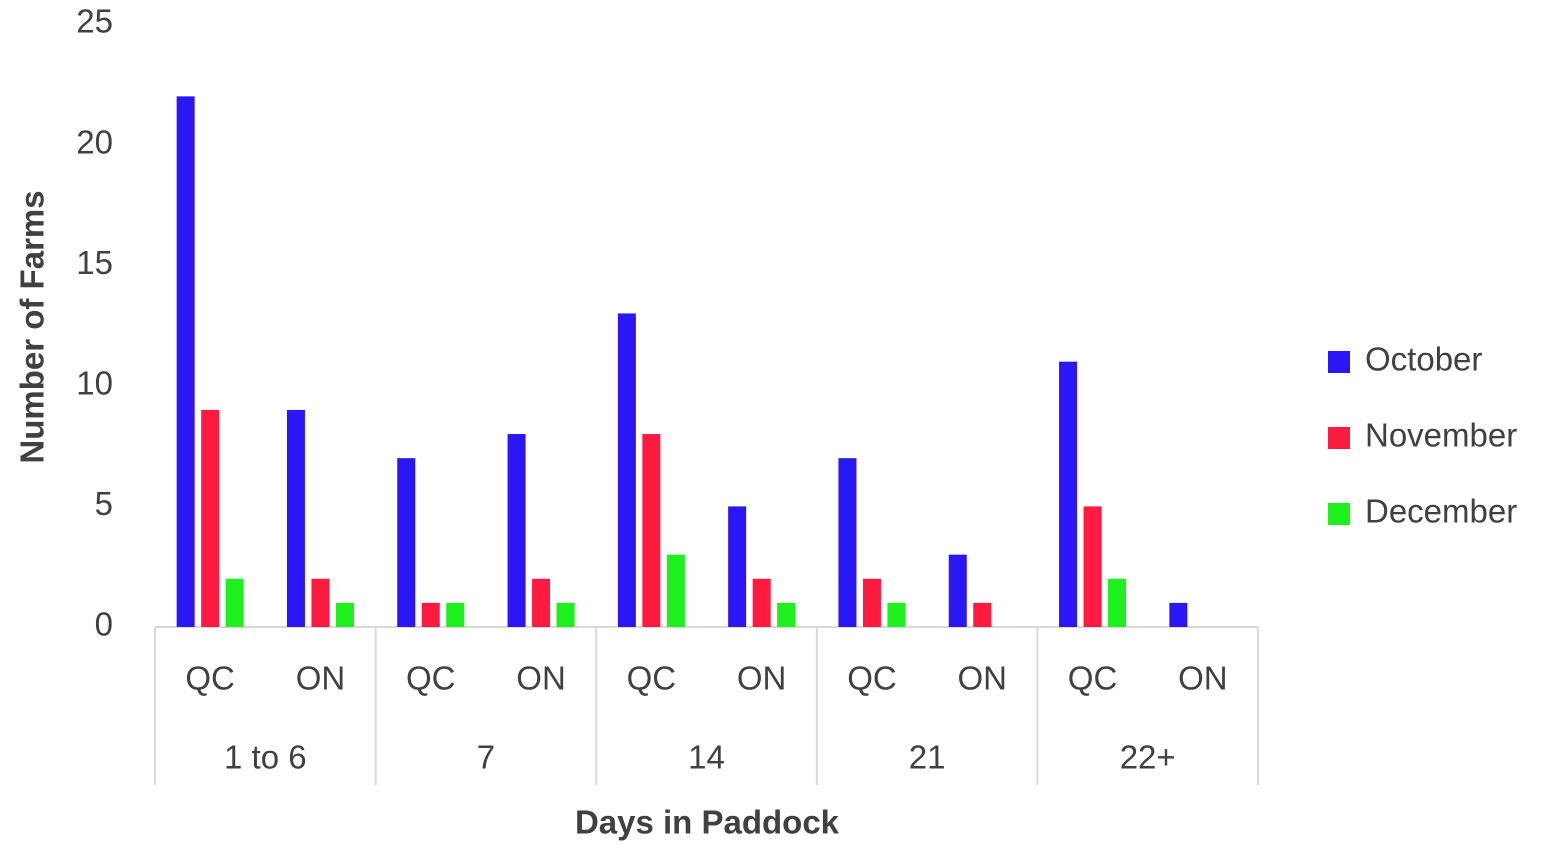  I want to click on y-tick-label: 20, so click(94, 141).